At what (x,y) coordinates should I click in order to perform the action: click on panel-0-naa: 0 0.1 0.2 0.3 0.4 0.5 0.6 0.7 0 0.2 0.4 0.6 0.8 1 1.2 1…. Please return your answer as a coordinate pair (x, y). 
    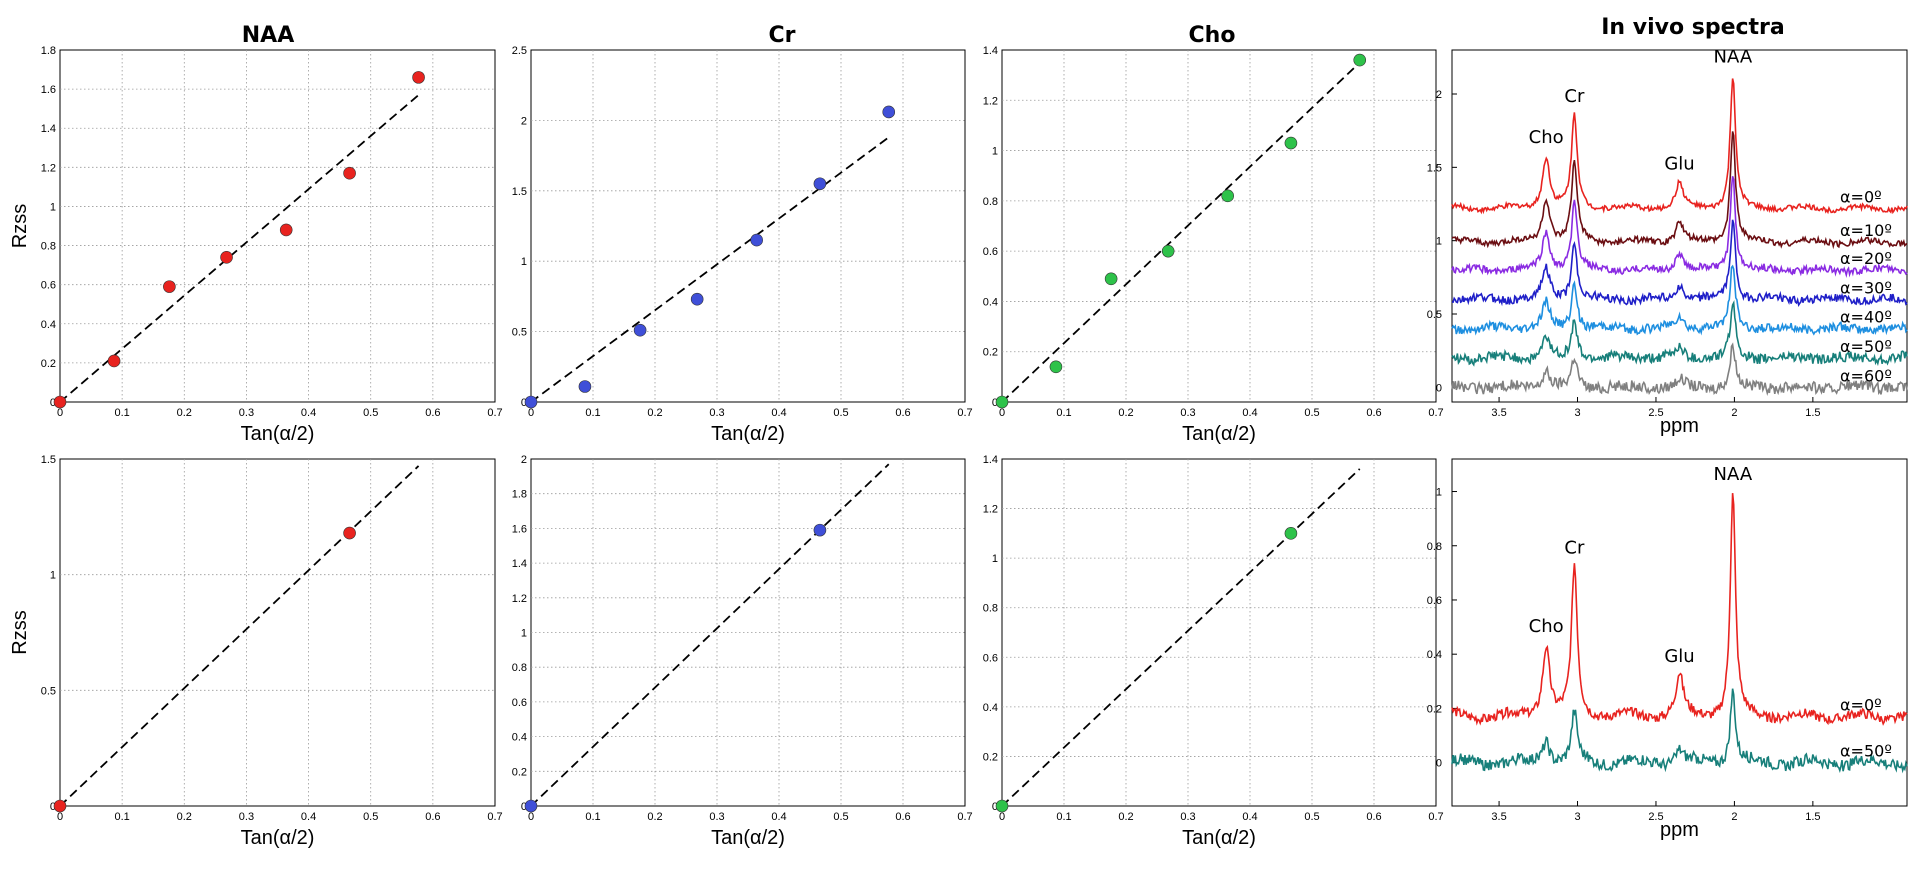
    Looking at the image, I should click on (256, 245).